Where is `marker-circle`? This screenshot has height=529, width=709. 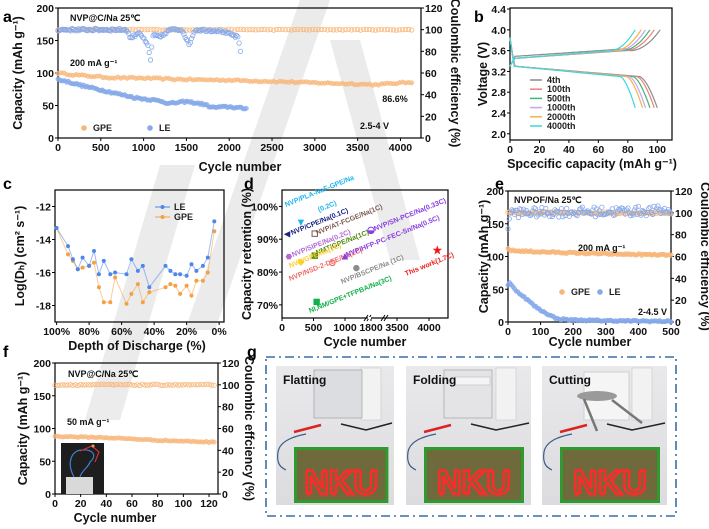 marker-circle is located at coordinates (356, 268).